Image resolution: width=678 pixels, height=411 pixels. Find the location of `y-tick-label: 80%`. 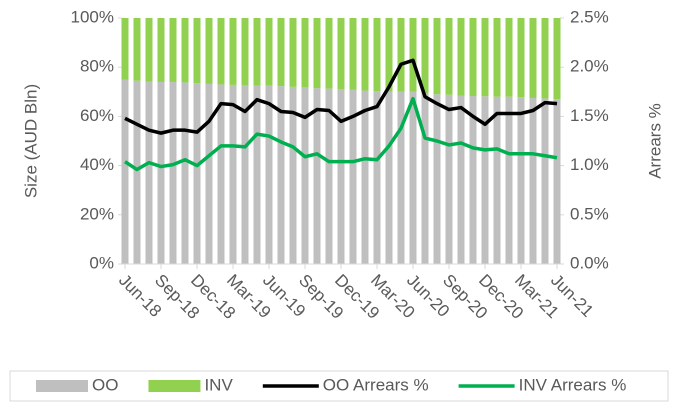

y-tick-label: 80% is located at coordinates (97, 66).